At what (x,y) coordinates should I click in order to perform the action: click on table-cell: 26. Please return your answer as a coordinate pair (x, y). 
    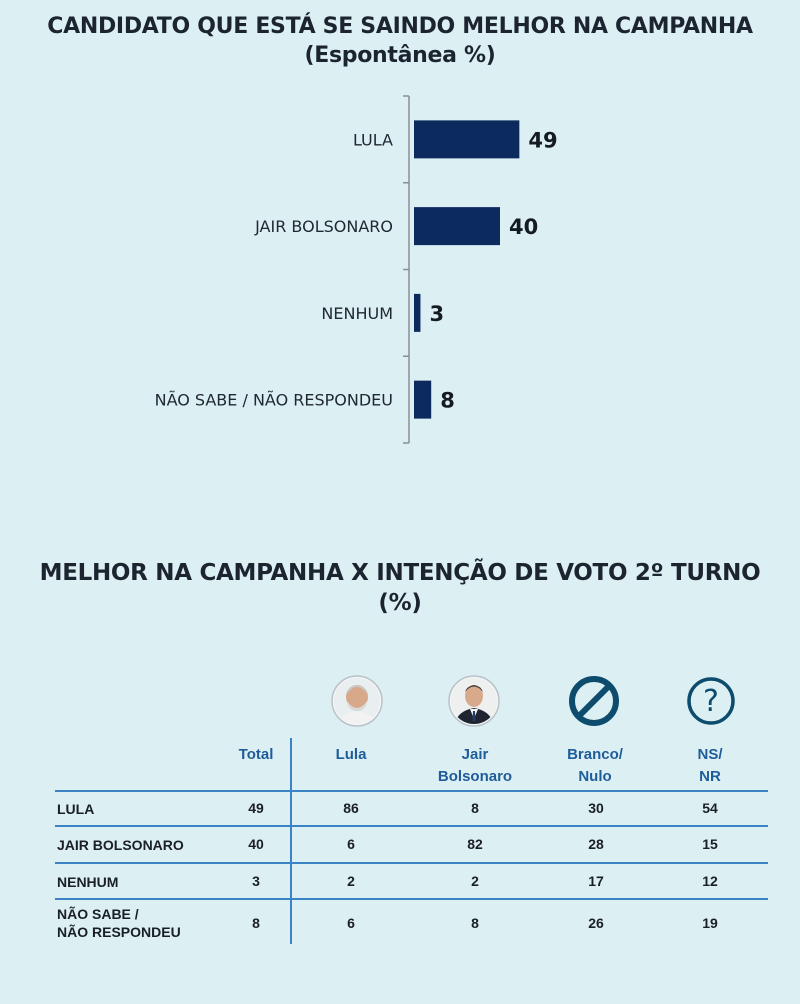
    Looking at the image, I should click on (596, 923).